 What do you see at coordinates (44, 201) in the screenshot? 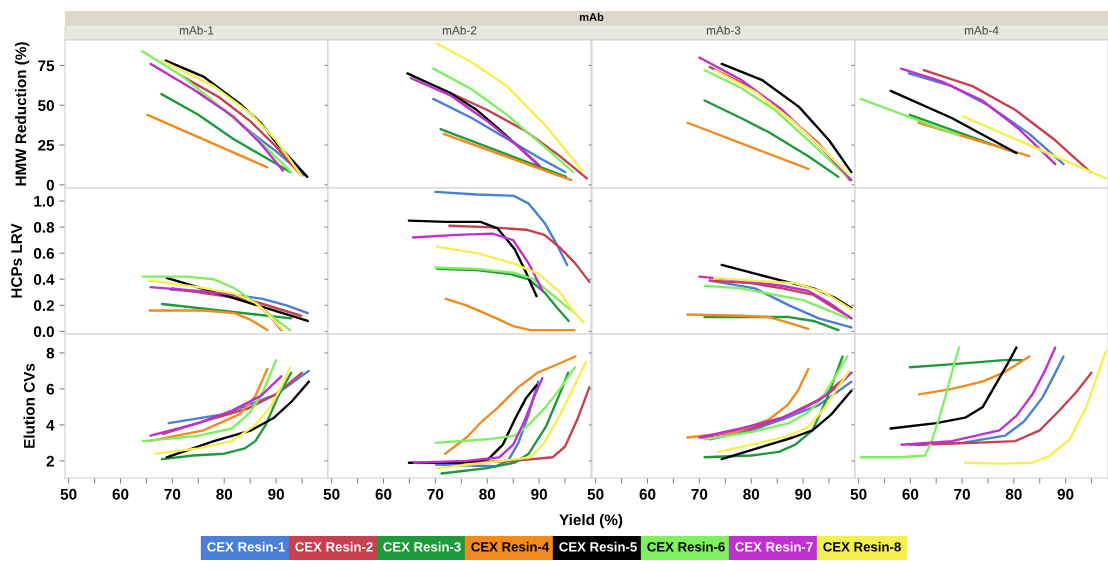
I see `y-tick-label: 1.0` at bounding box center [44, 201].